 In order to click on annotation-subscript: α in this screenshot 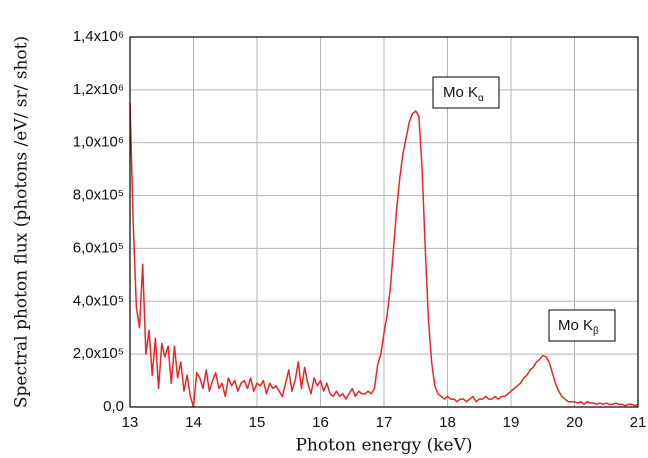, I will do `click(481, 98)`.